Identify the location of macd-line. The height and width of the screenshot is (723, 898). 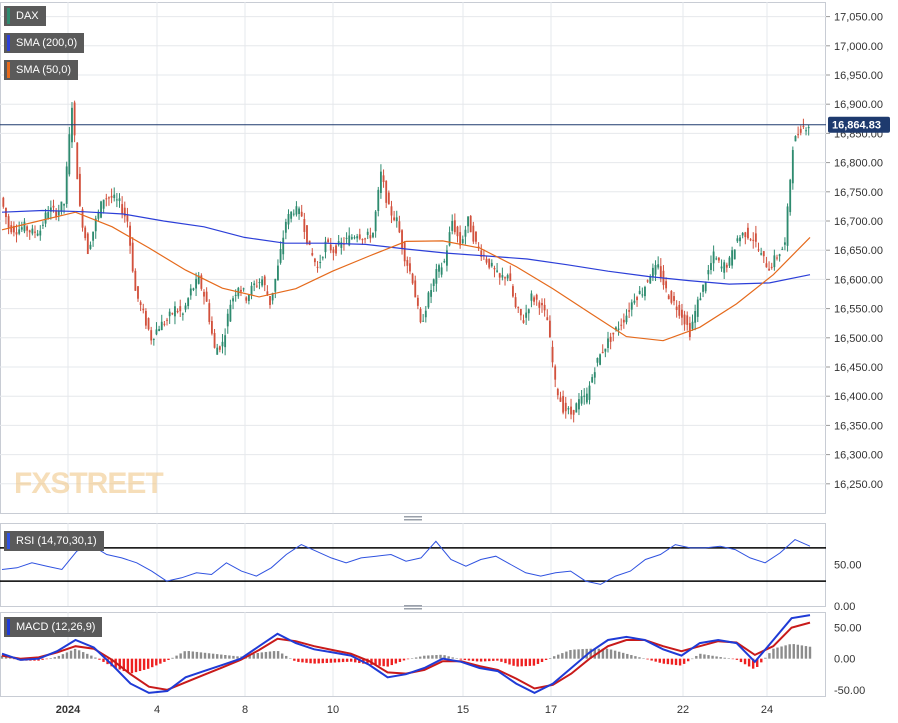
(406, 654).